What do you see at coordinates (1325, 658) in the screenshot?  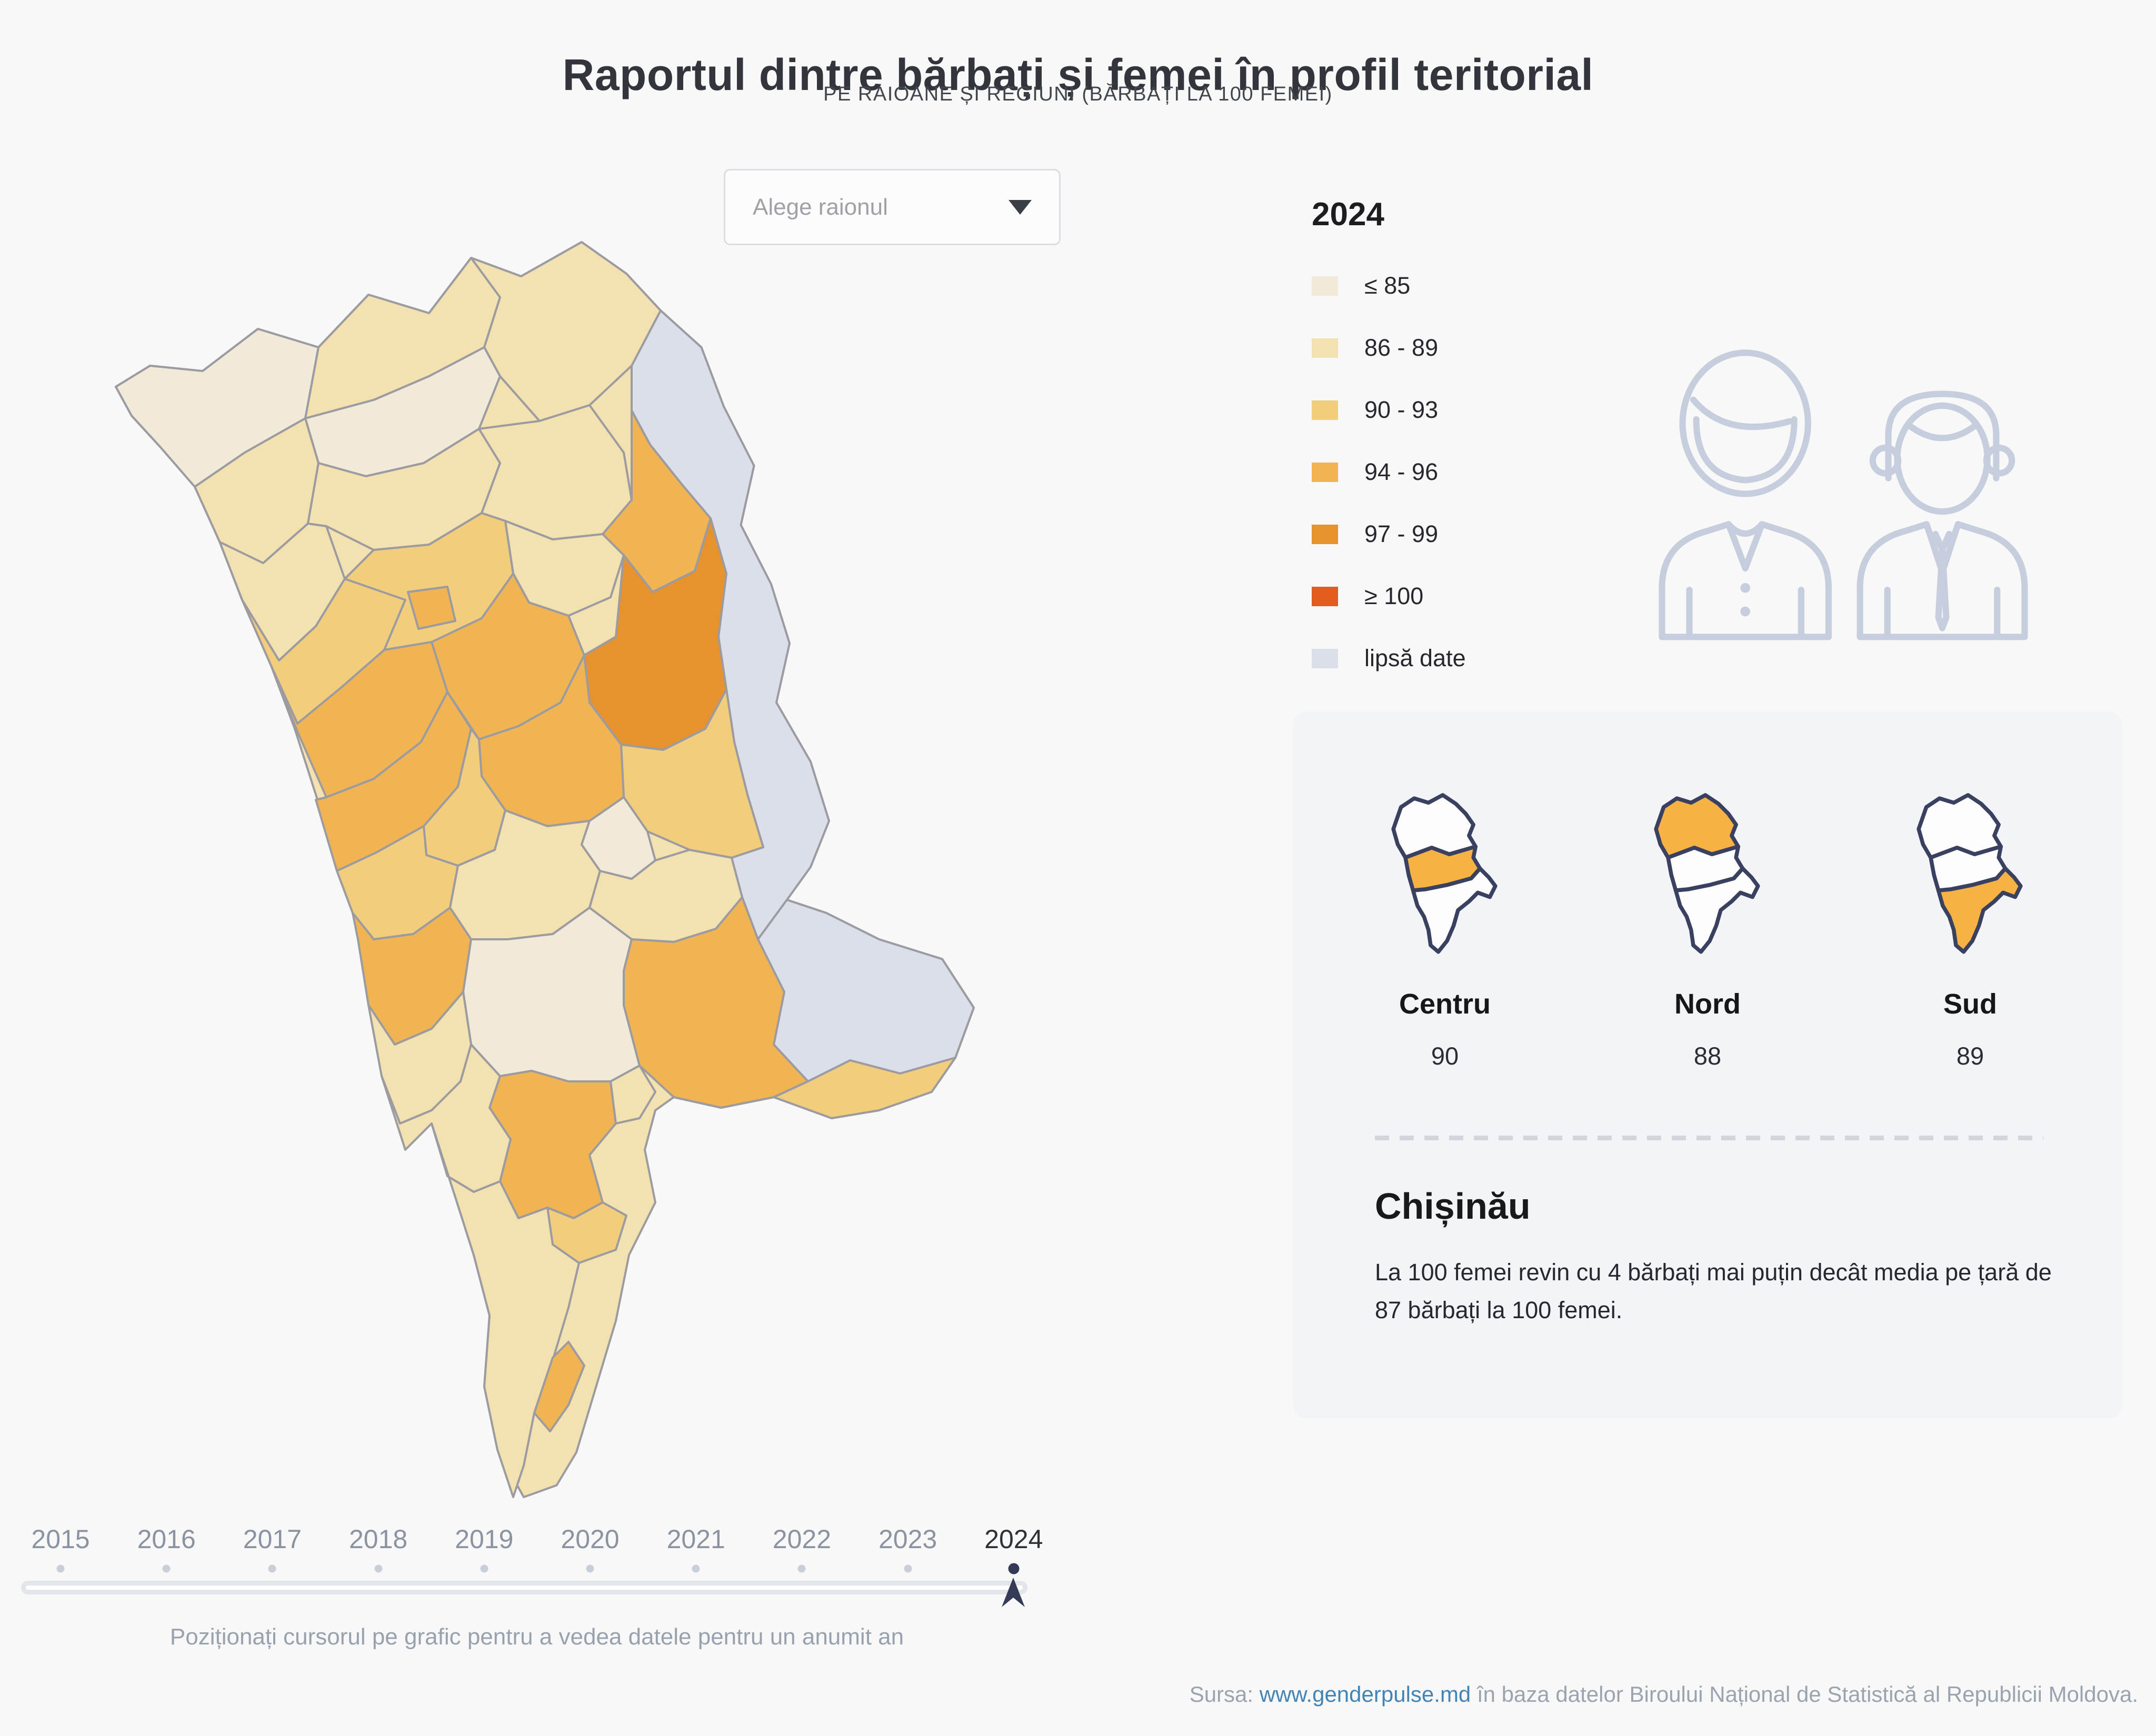 I see `legend-swatch-nd` at bounding box center [1325, 658].